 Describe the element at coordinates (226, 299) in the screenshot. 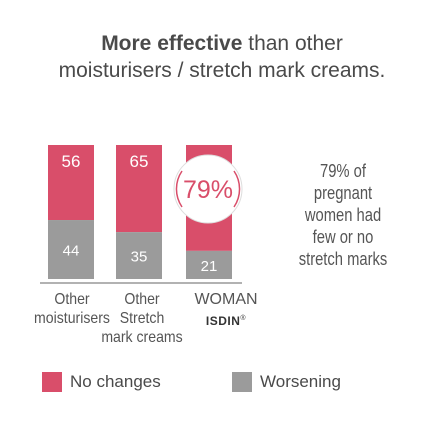

I see `x-label-3-line1: WOMAN` at that location.